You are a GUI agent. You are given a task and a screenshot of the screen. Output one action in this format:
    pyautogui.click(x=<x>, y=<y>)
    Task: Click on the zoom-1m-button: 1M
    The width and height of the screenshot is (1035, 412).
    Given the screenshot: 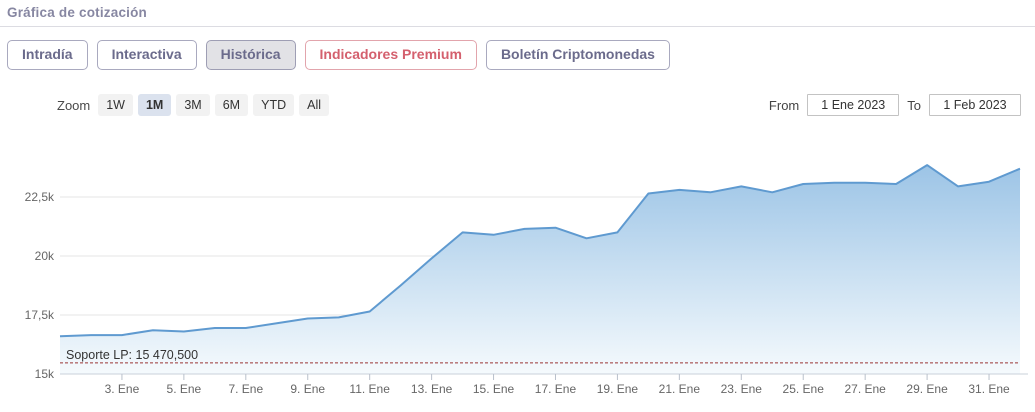 What is the action you would take?
    pyautogui.click(x=154, y=105)
    